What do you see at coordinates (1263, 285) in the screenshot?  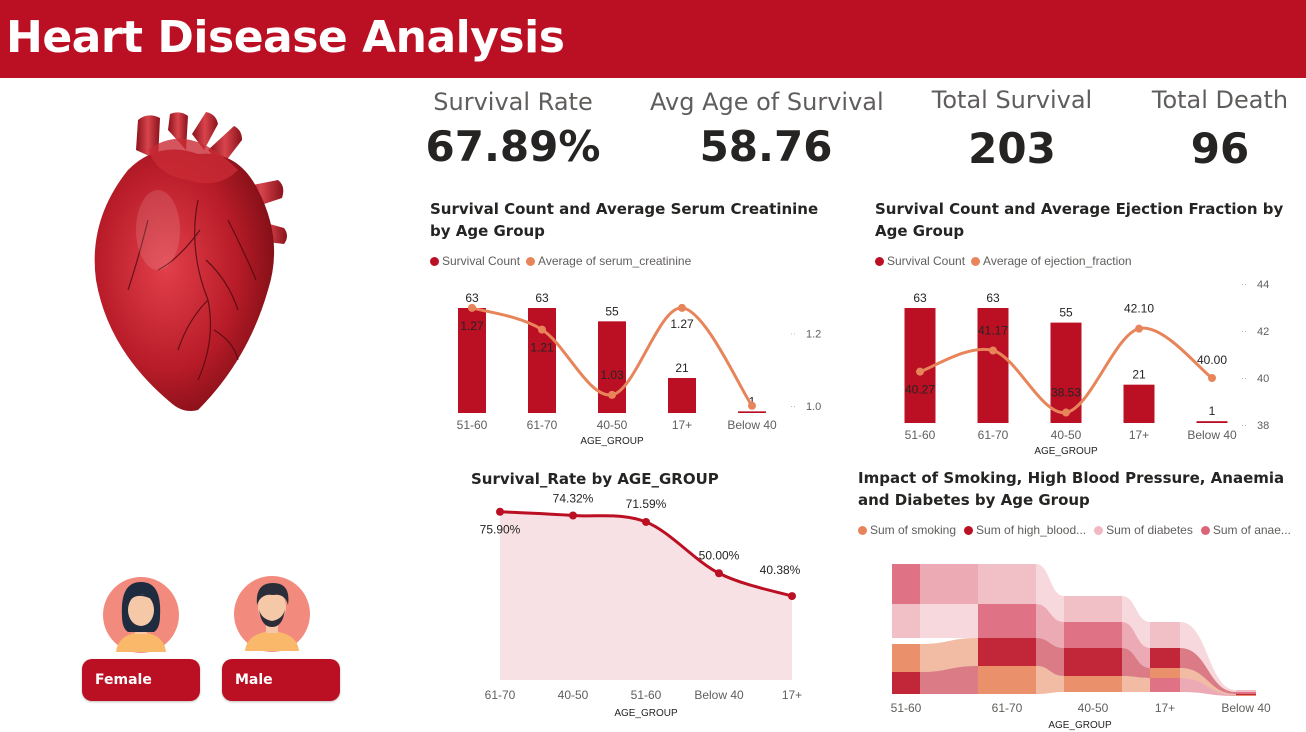 I see `y2-tick-label: 44` at bounding box center [1263, 285].